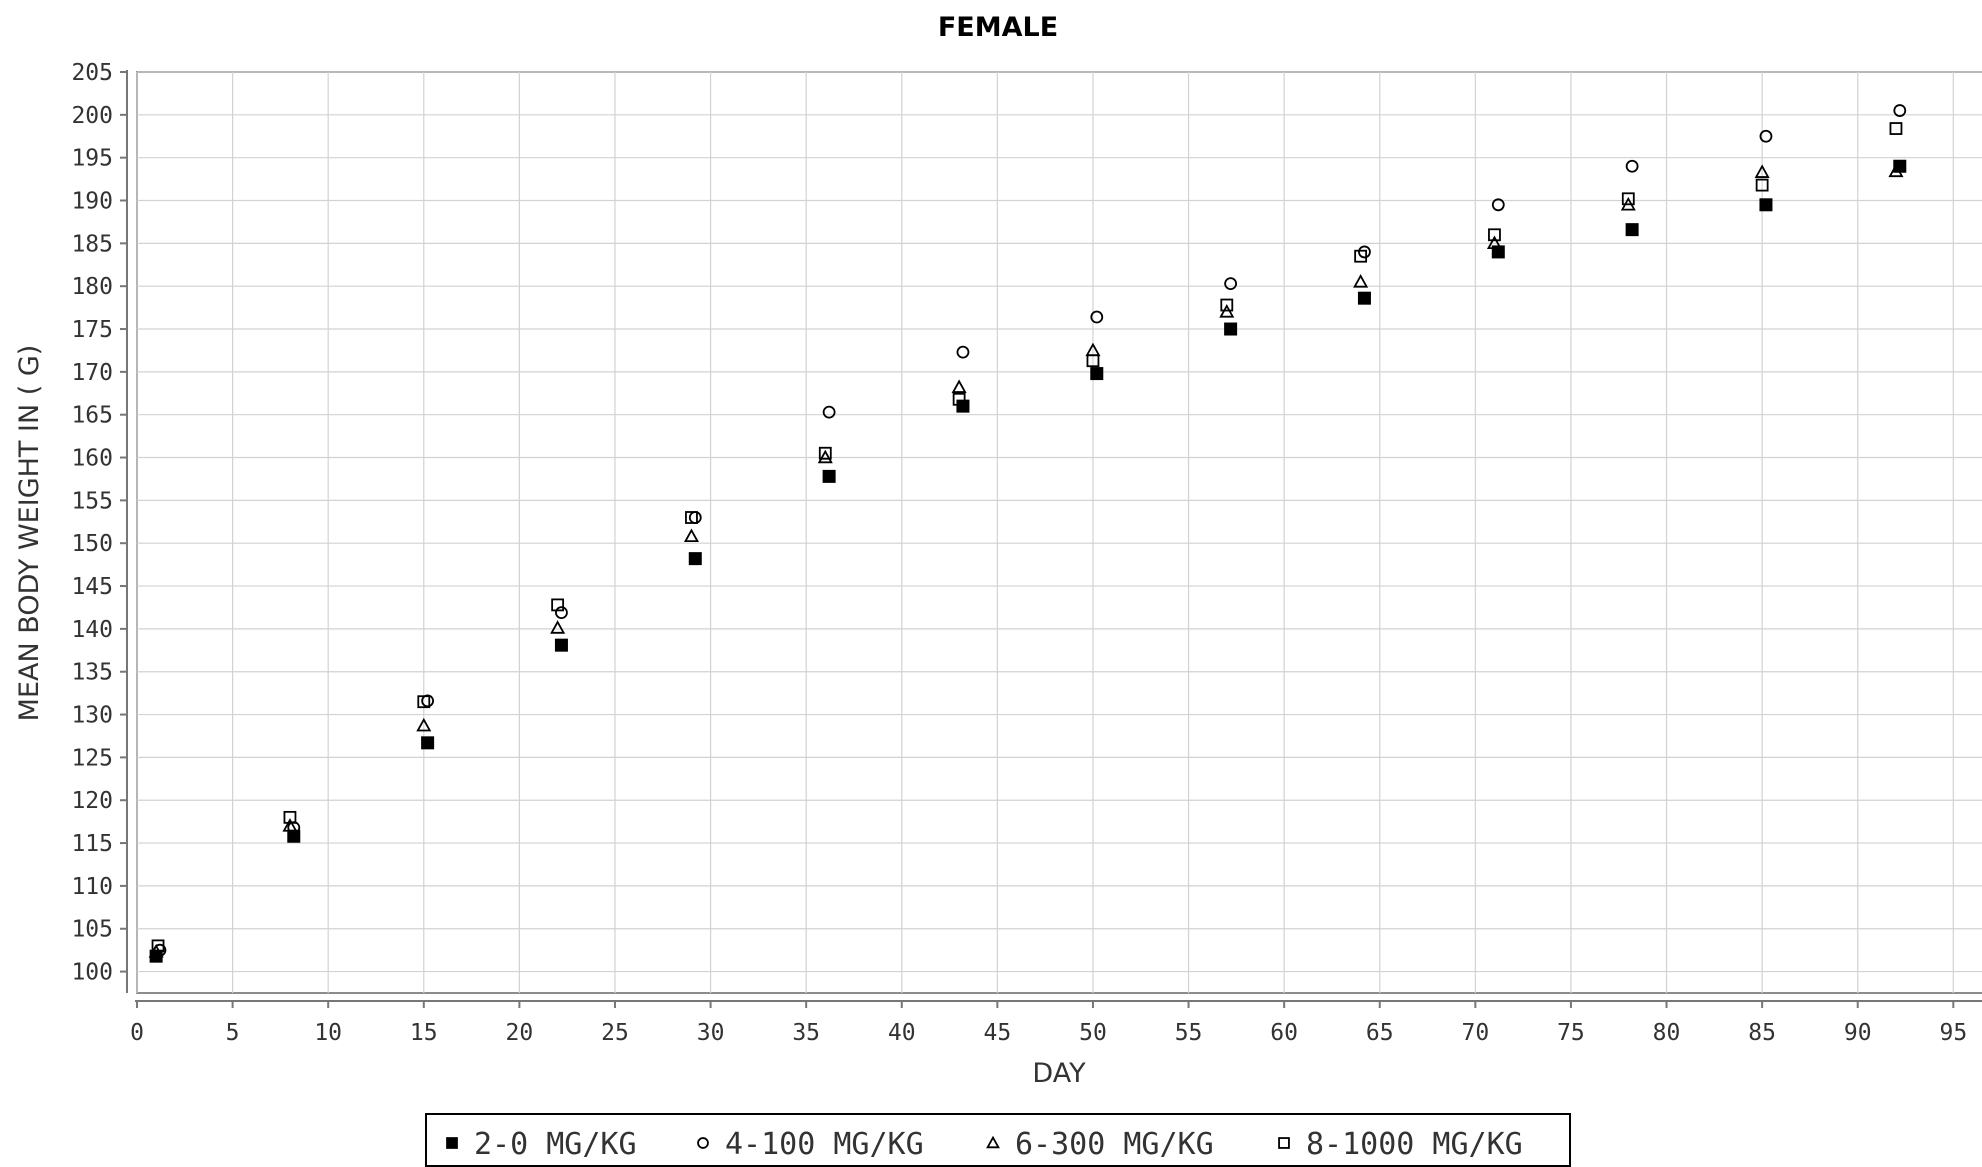 This screenshot has height=1167, width=1982. Describe the element at coordinates (1059, 1073) in the screenshot. I see `x-axis-label: DAY` at that location.